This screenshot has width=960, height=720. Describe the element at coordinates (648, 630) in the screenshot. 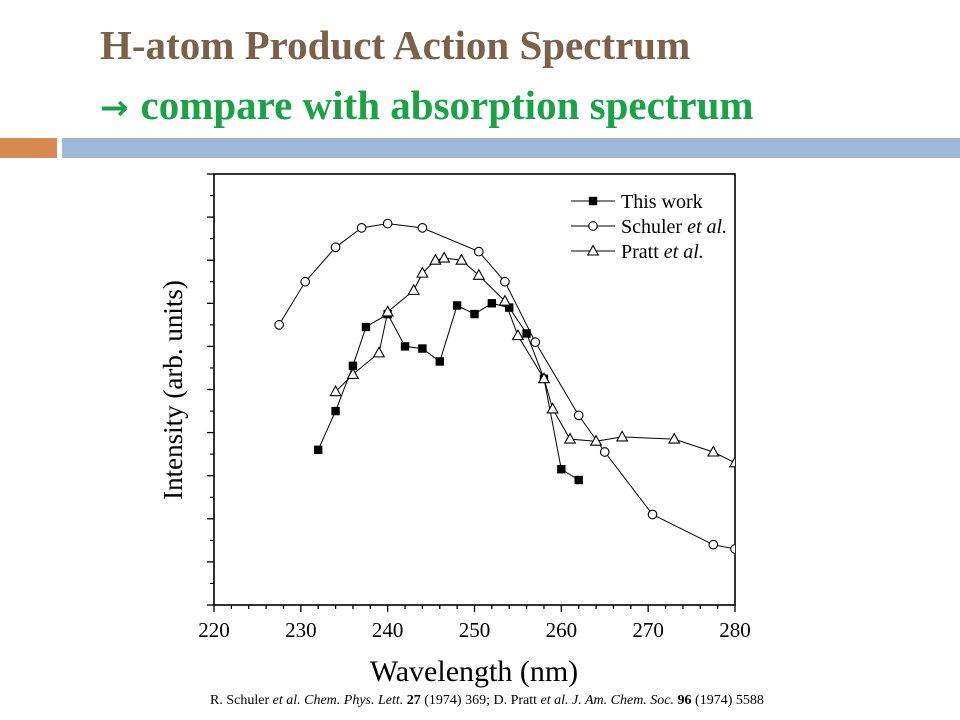

I see `x-tick-label: 270` at that location.